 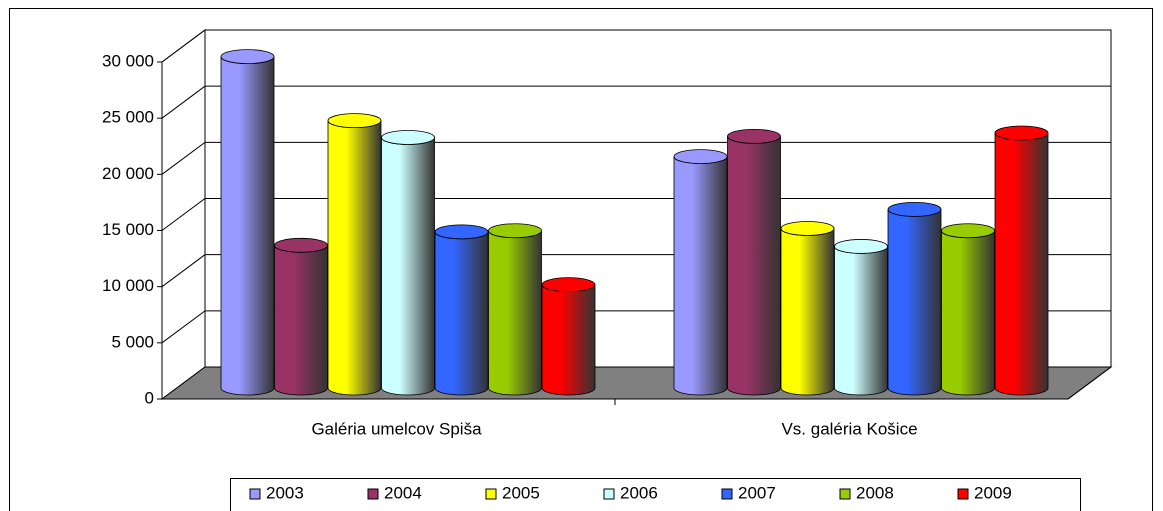 What do you see at coordinates (875, 492) in the screenshot?
I see `legend-label: 2008` at bounding box center [875, 492].